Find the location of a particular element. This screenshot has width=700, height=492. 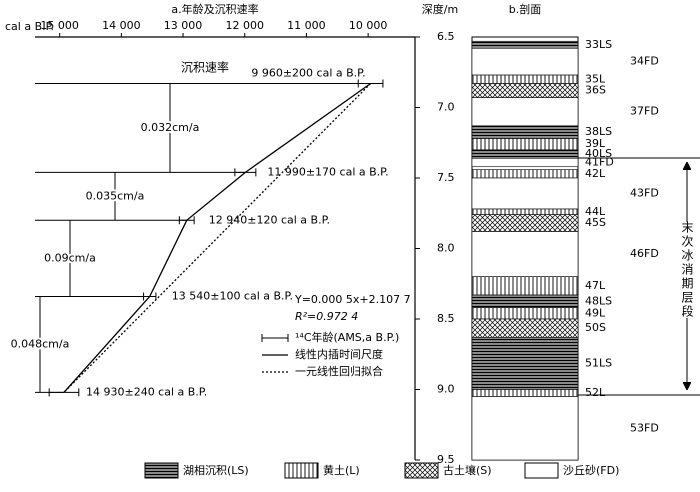

layer-label: 50S is located at coordinates (595, 327).